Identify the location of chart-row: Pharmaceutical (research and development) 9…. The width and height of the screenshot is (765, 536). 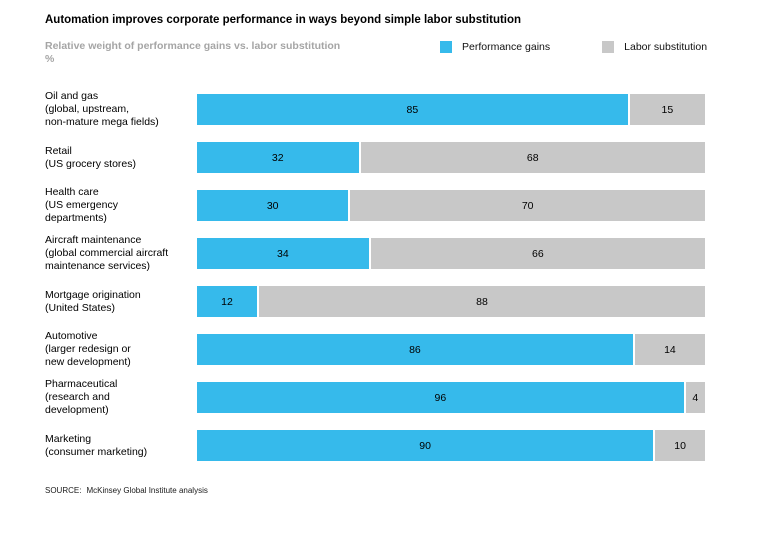
(375, 397).